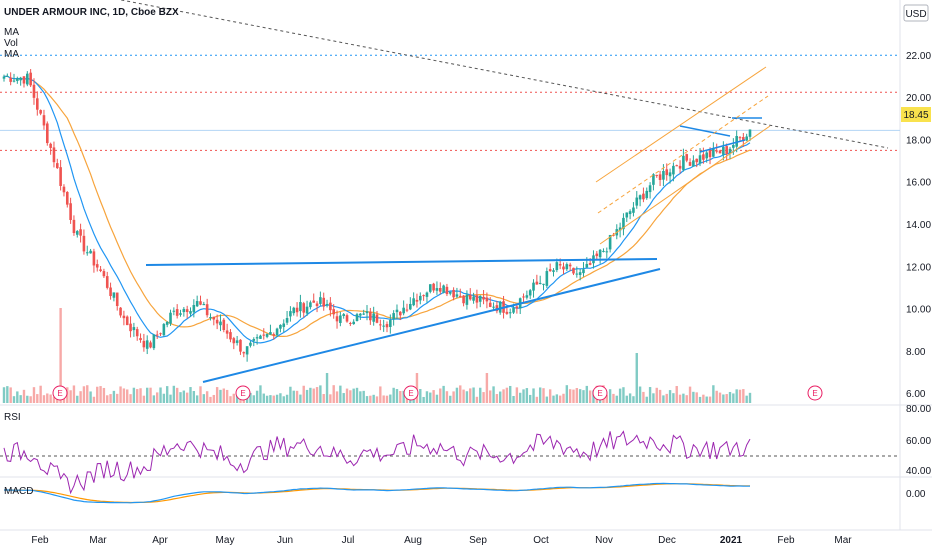 This screenshot has width=932, height=550. I want to click on channel-mid-line, so click(683, 154).